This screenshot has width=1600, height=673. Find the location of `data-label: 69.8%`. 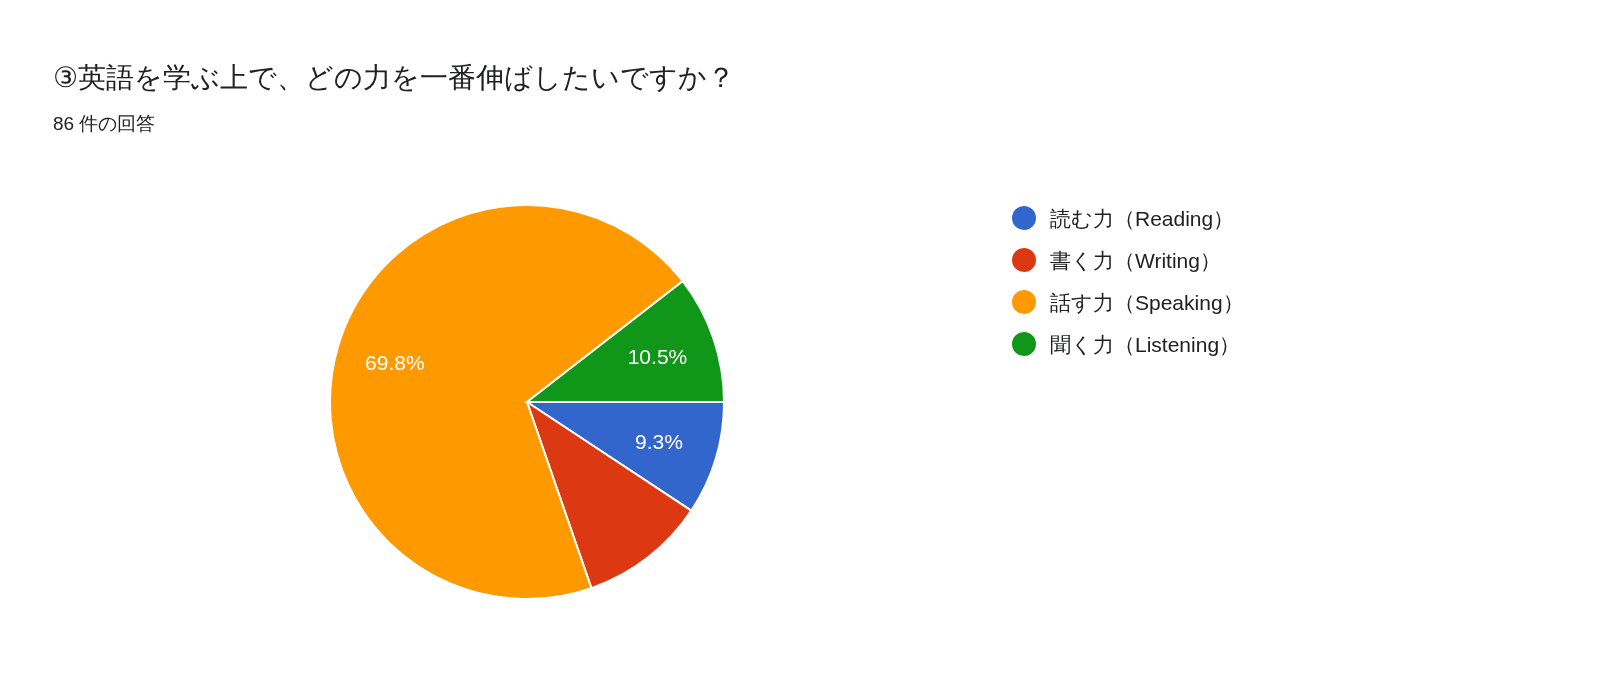

data-label: 69.8% is located at coordinates (395, 362).